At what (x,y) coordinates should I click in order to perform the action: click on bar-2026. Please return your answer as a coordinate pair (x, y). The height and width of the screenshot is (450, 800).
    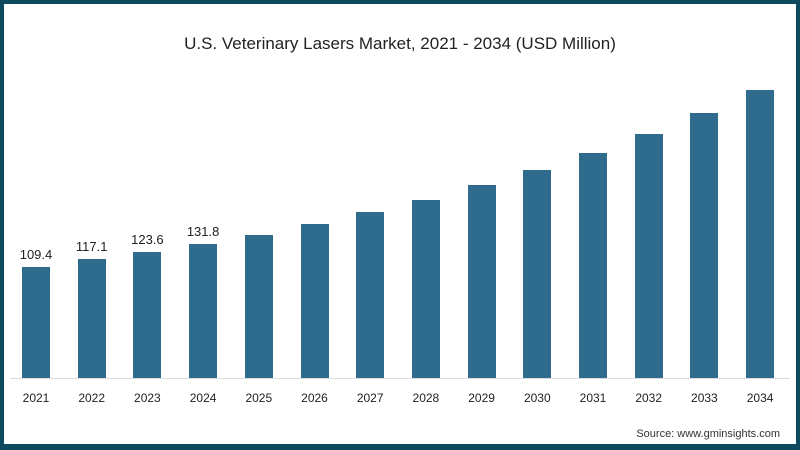
    Looking at the image, I should click on (314, 300).